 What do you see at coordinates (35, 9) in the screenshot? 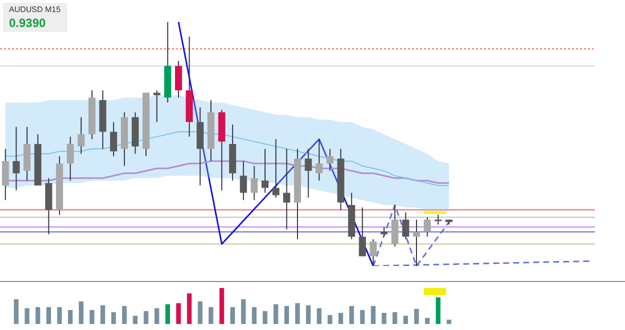
I see `chart-title: AUDUSD M15` at bounding box center [35, 9].